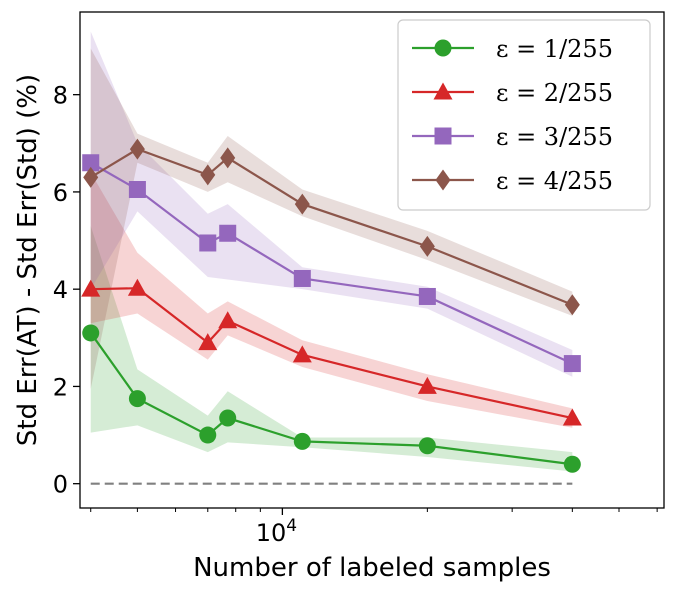 This screenshot has width=677, height=597. Describe the element at coordinates (60, 96) in the screenshot. I see `y-tick-label: 8` at that location.